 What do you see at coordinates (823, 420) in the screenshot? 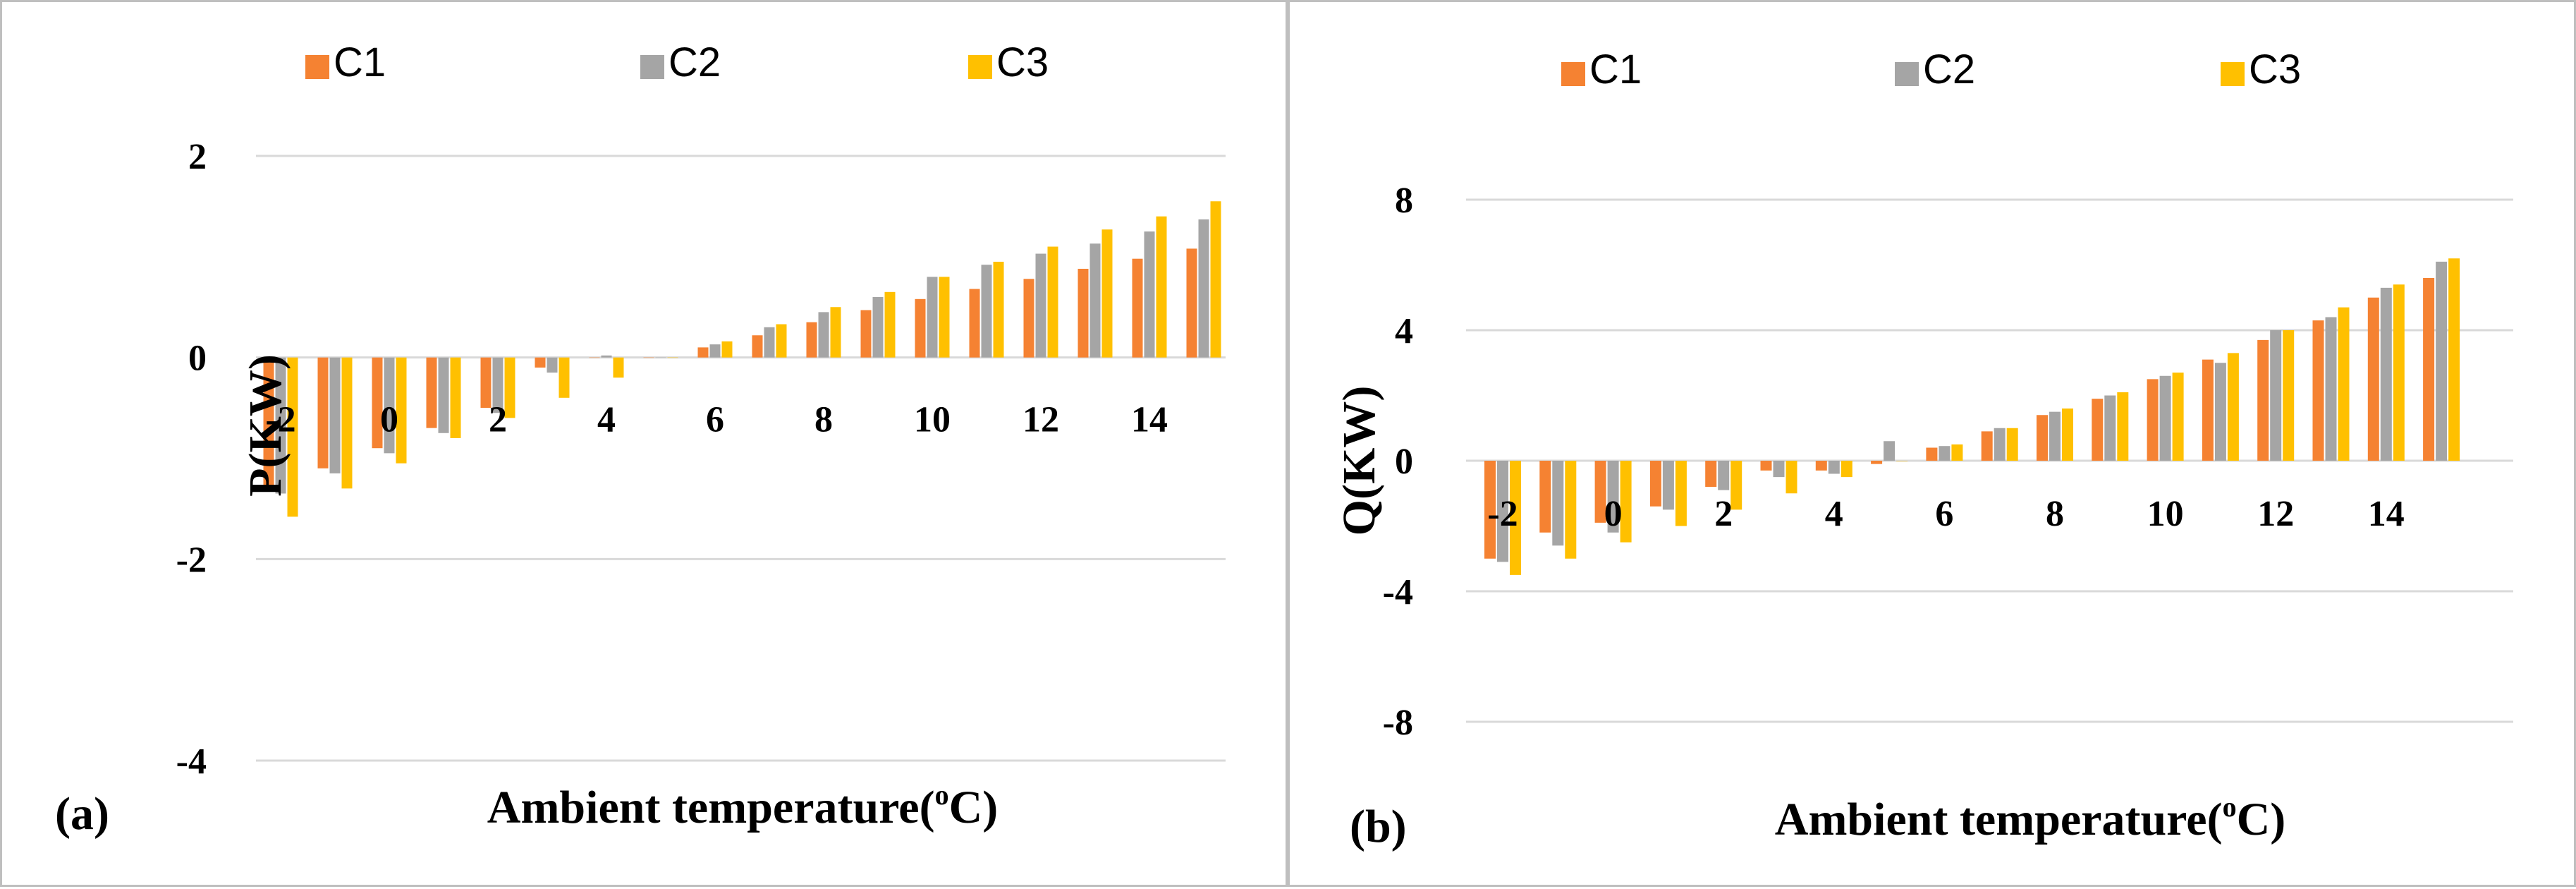
I see `x-tick-label-a: 8` at bounding box center [823, 420].